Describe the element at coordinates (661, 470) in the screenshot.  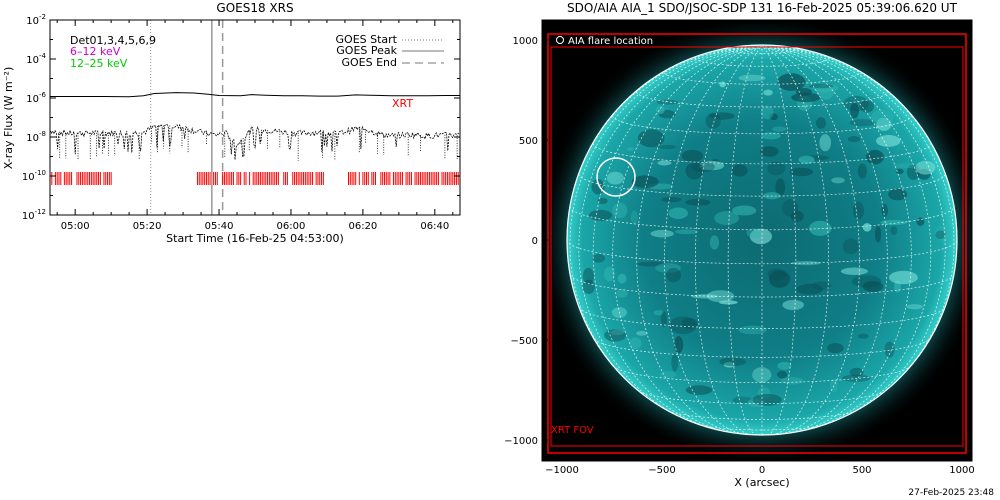
I see `aia-x-tick-label-1: −500` at that location.